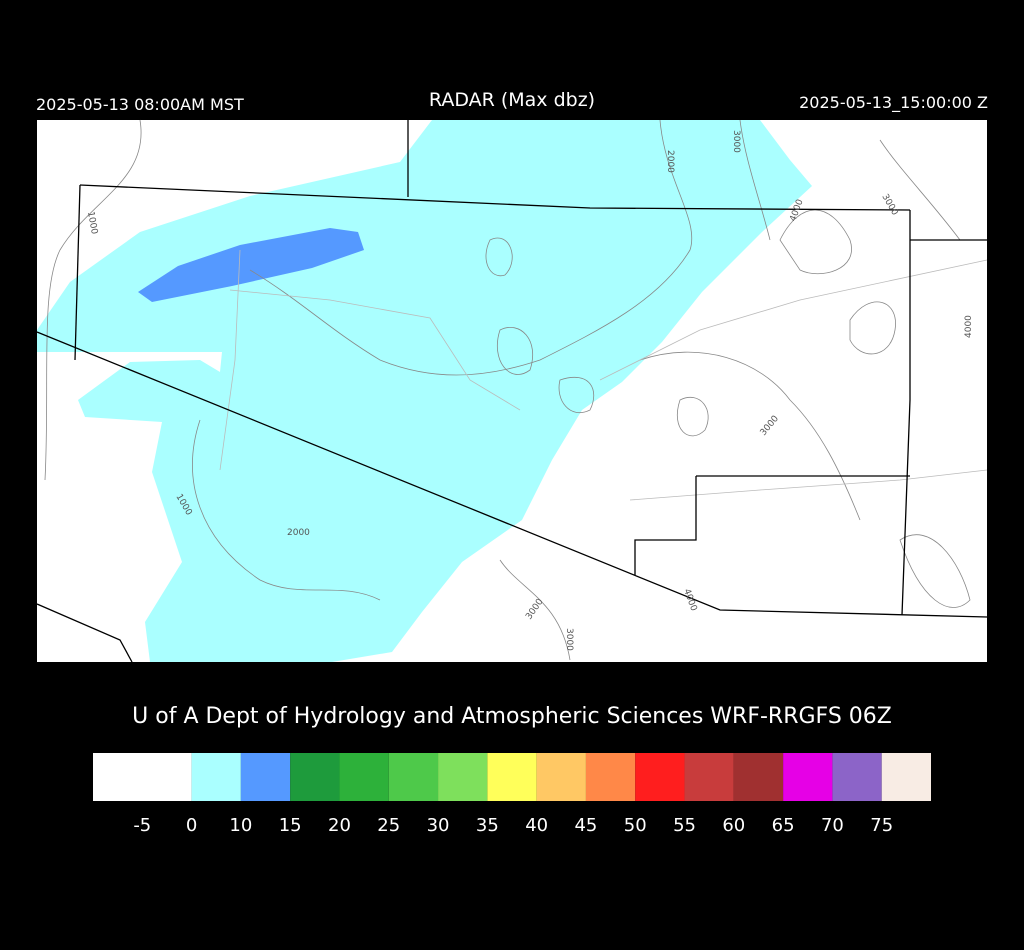 Image resolution: width=1024 pixels, height=950 pixels. Describe the element at coordinates (585, 825) in the screenshot. I see `colorbar-tick-label: 45` at that location.